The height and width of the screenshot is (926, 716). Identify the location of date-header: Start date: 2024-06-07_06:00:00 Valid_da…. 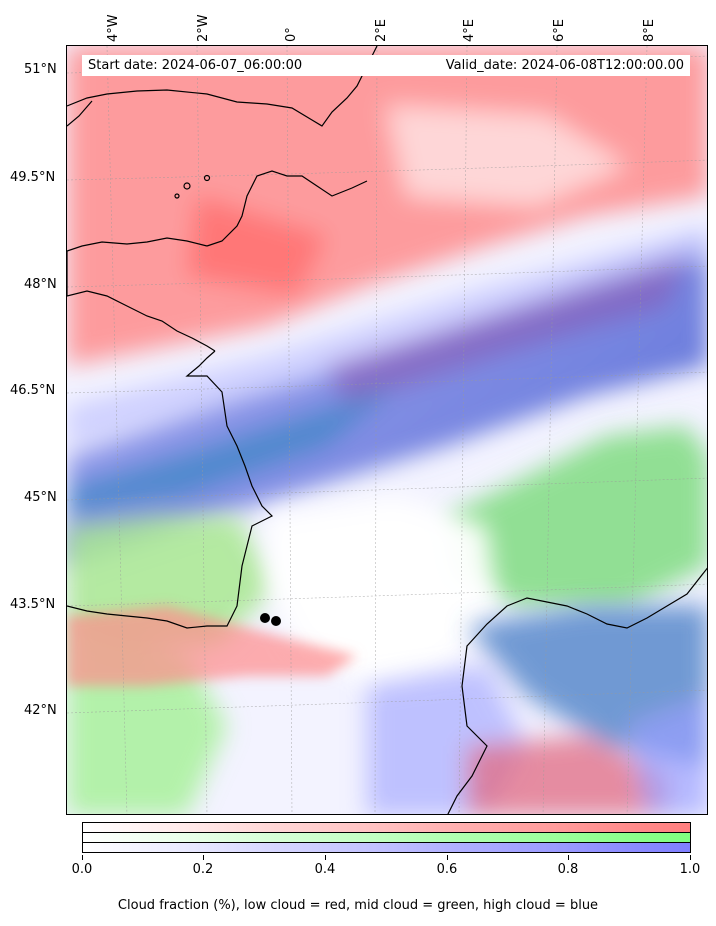
(386, 65).